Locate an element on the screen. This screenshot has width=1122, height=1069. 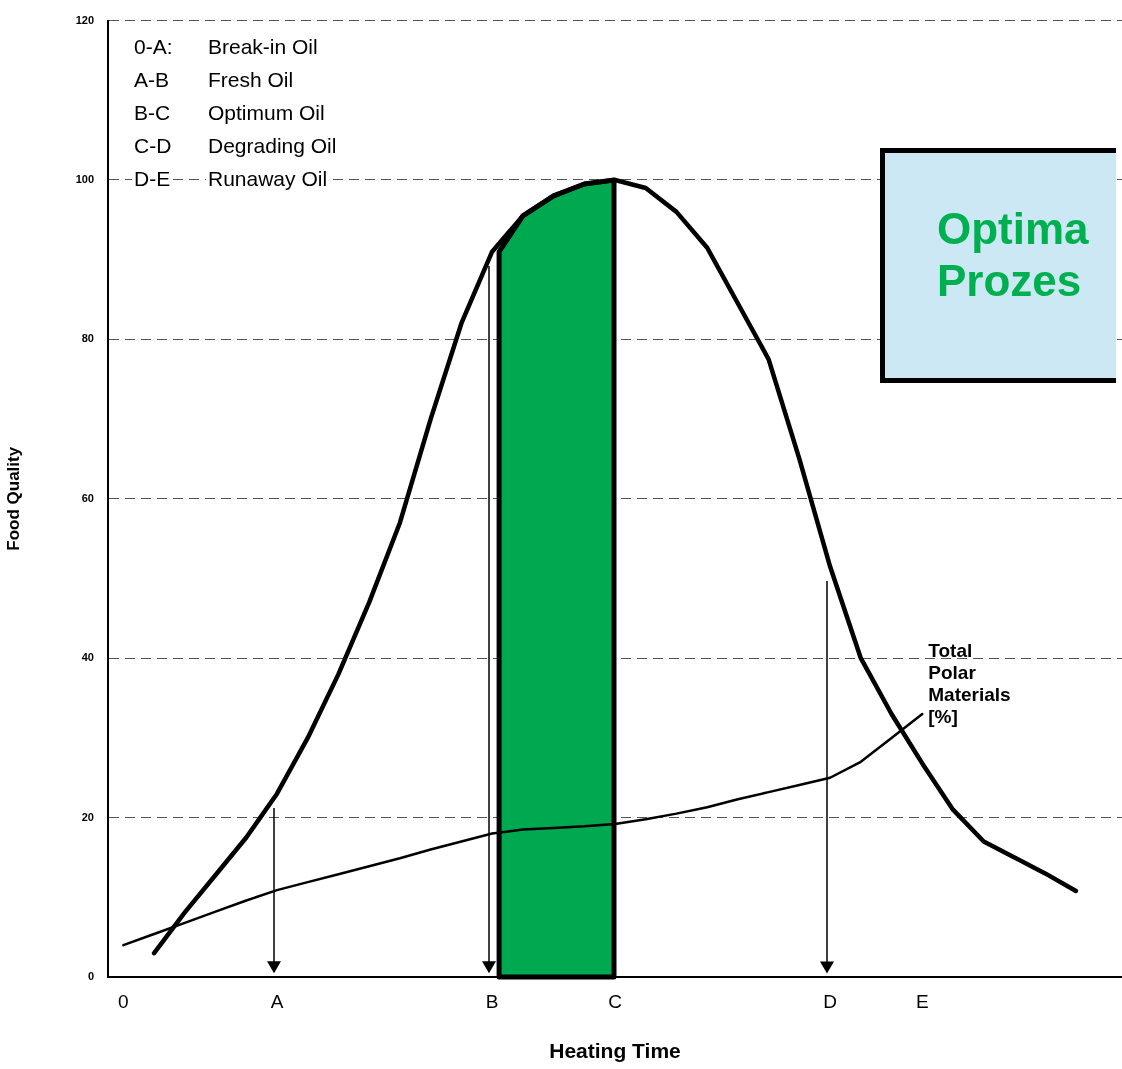
y-tick-label: 80 is located at coordinates (87, 338).